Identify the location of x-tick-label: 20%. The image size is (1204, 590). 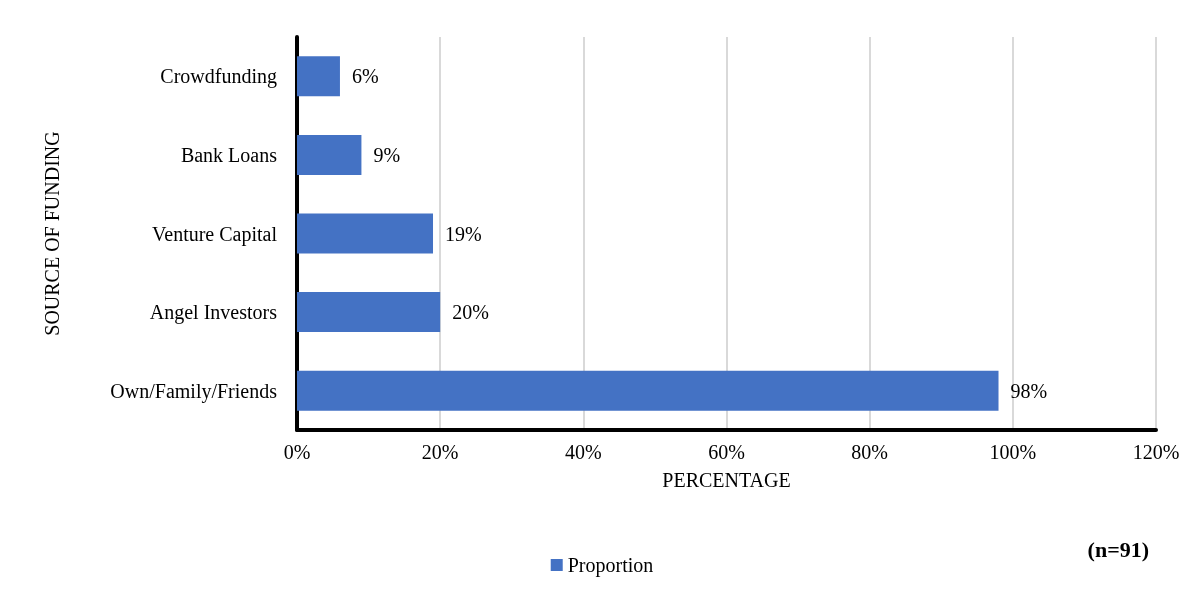
(440, 452).